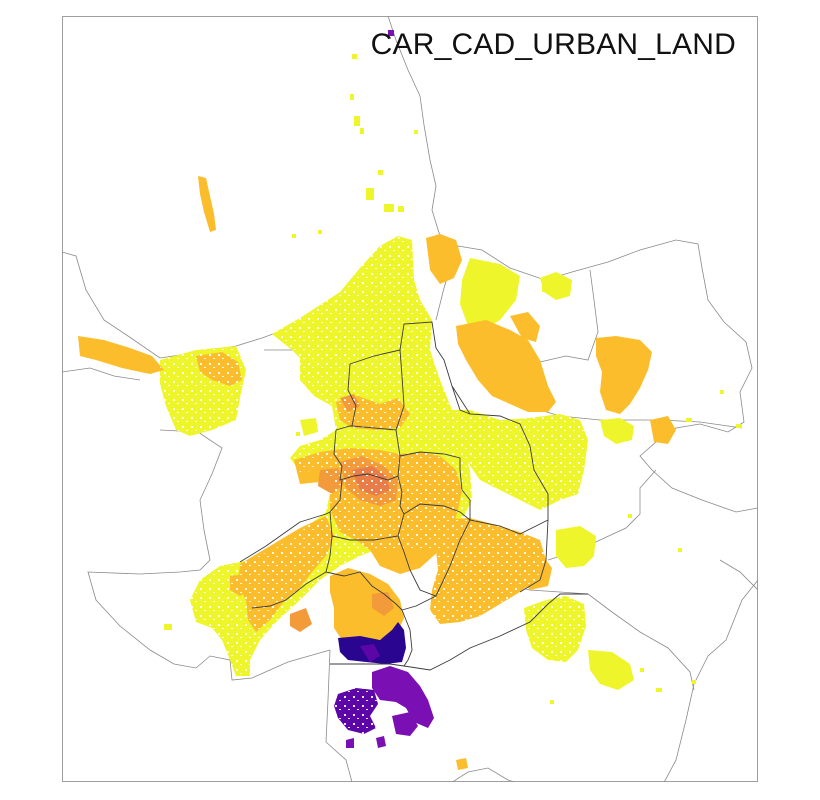  I want to click on map-title: CAR_CAD_URBAN_LAND, so click(553, 44).